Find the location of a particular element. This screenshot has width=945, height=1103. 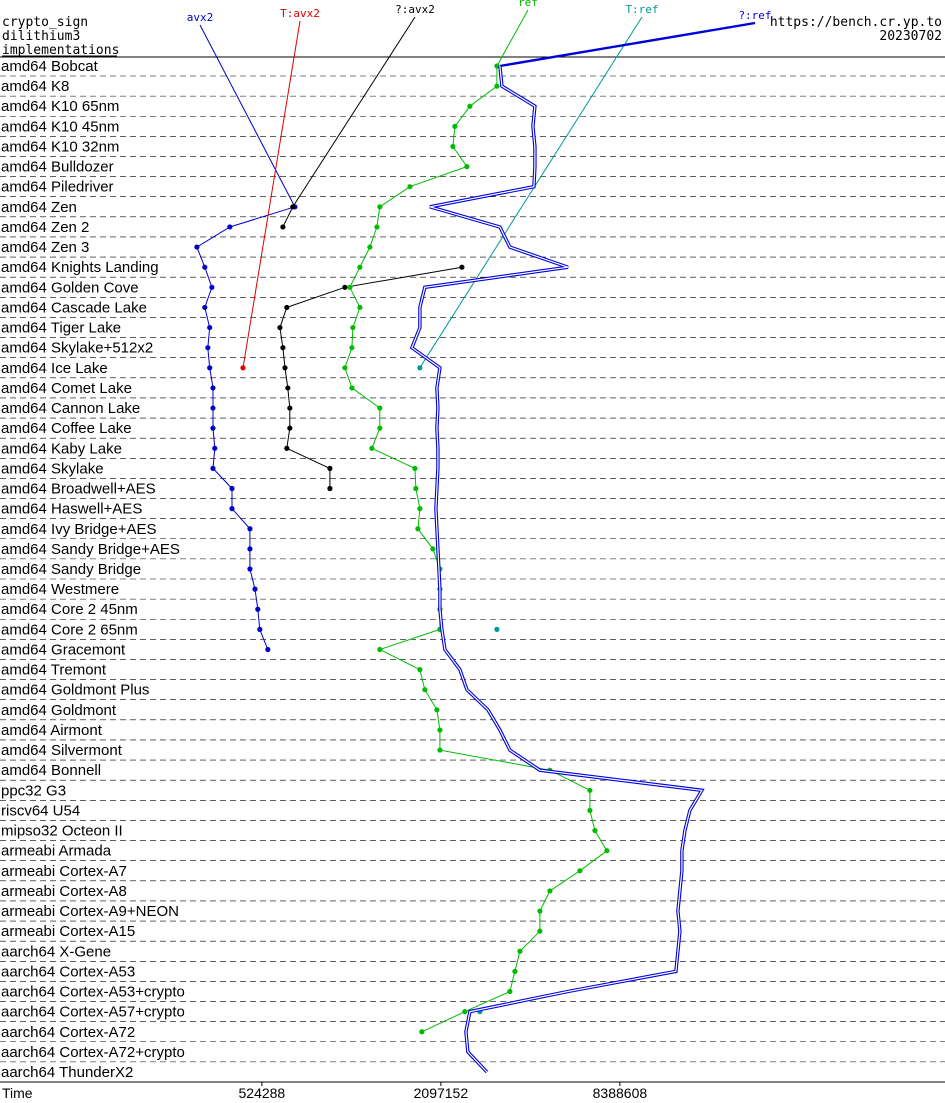

row-label: amd64 K10 32nm is located at coordinates (60, 146).